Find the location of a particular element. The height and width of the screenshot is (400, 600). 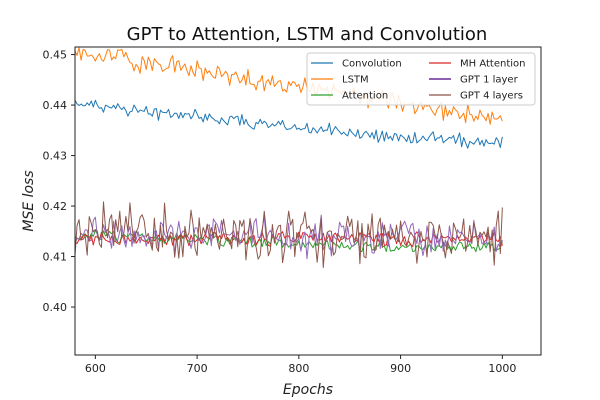

series-line-gpt-1-layer is located at coordinates (289, 237).